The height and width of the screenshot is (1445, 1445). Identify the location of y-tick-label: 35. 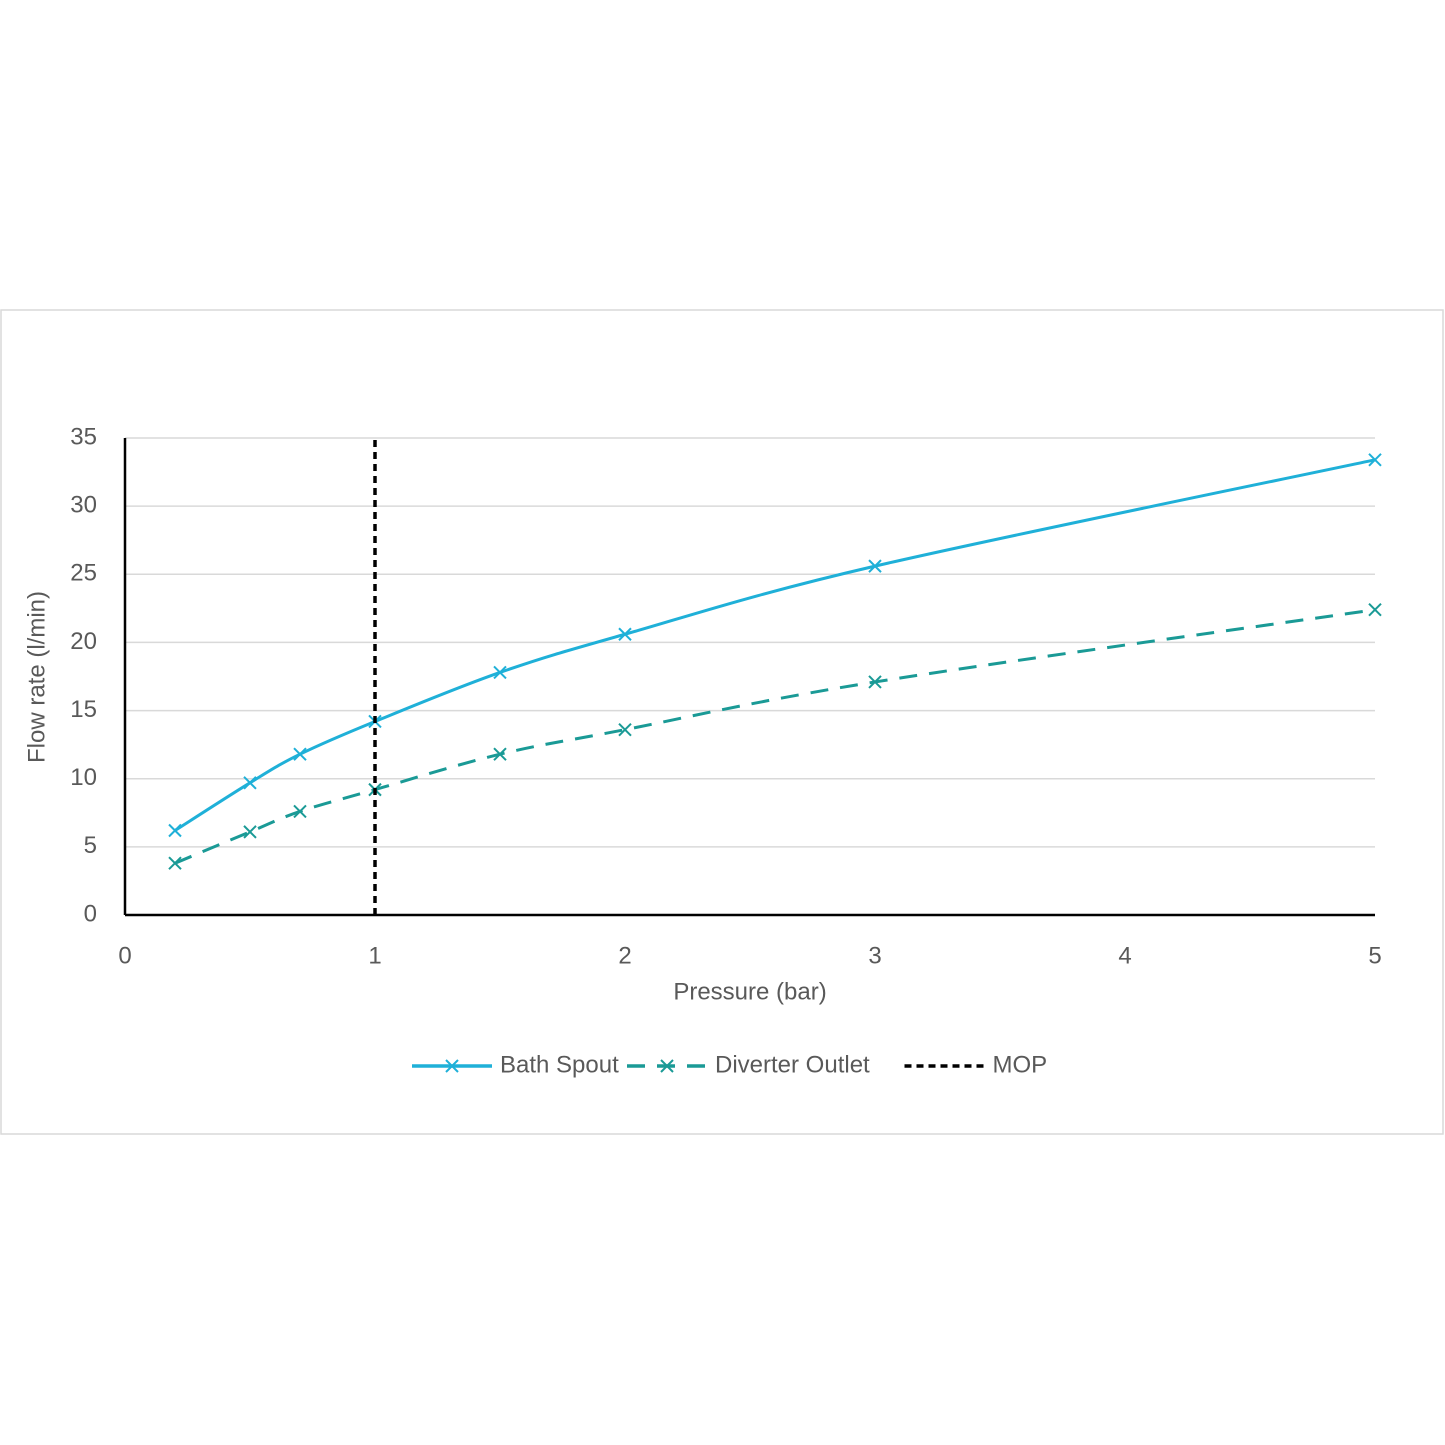
(83, 436).